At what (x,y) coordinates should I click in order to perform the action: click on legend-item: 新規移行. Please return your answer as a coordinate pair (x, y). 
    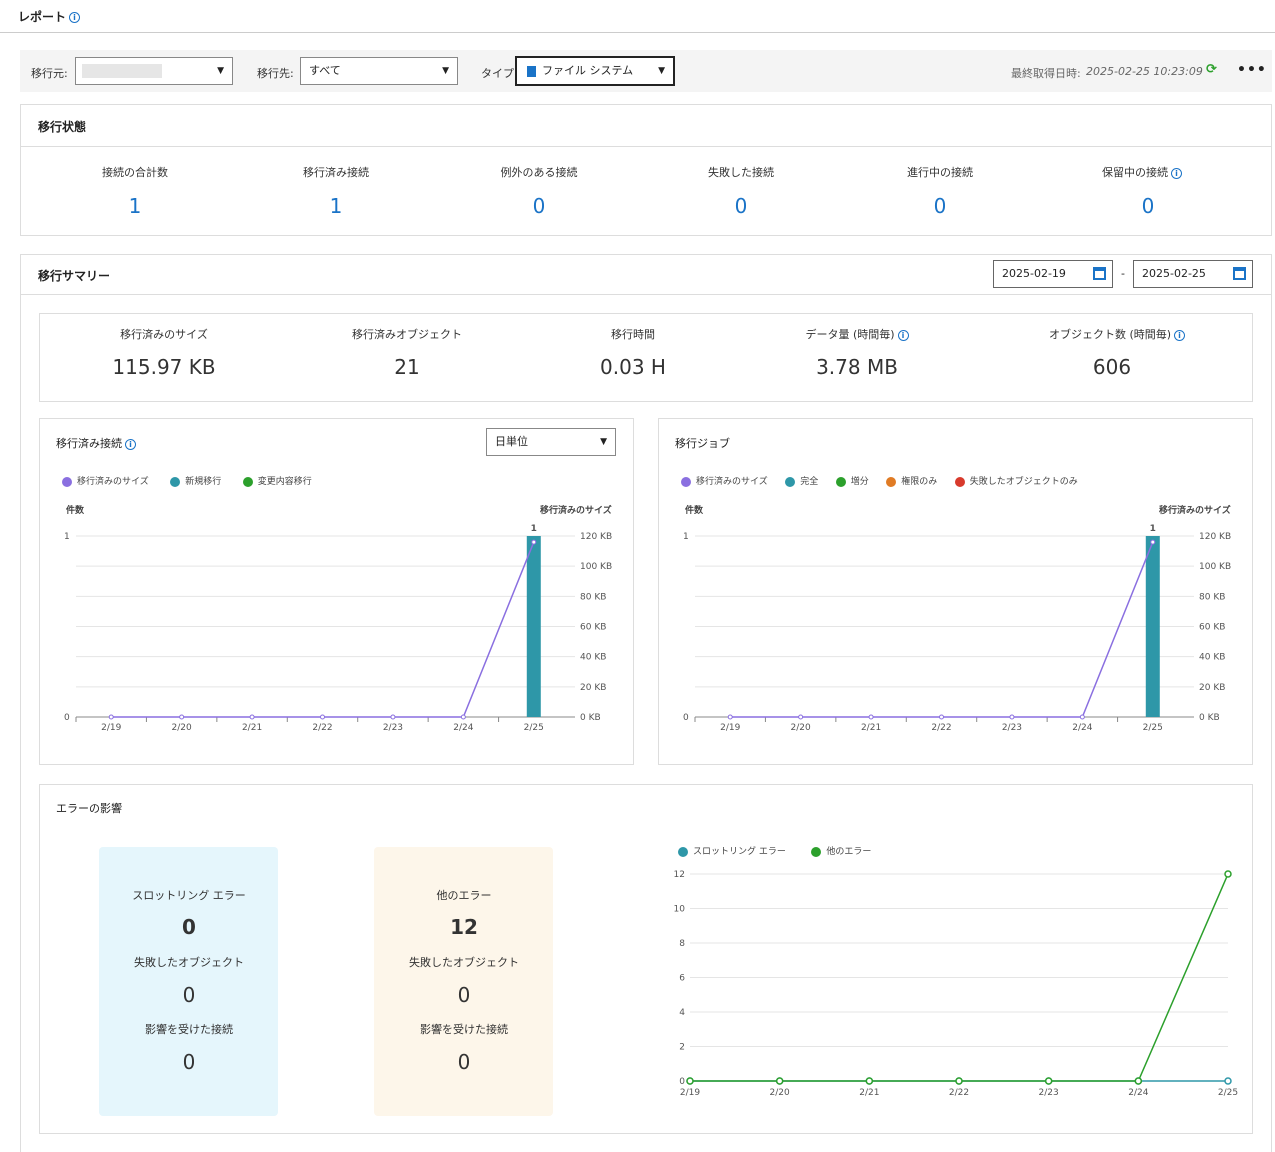
    Looking at the image, I should click on (195, 480).